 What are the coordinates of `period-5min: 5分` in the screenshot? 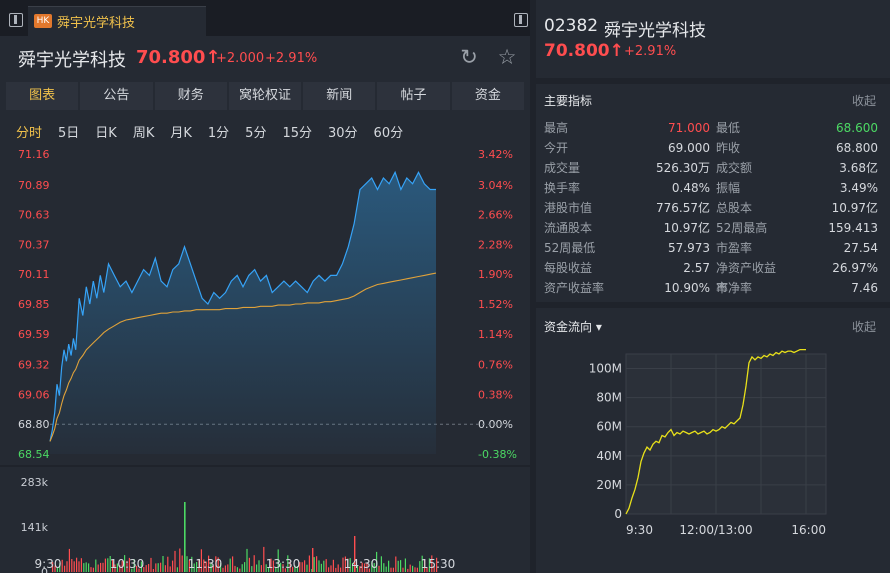 It's located at (256, 133).